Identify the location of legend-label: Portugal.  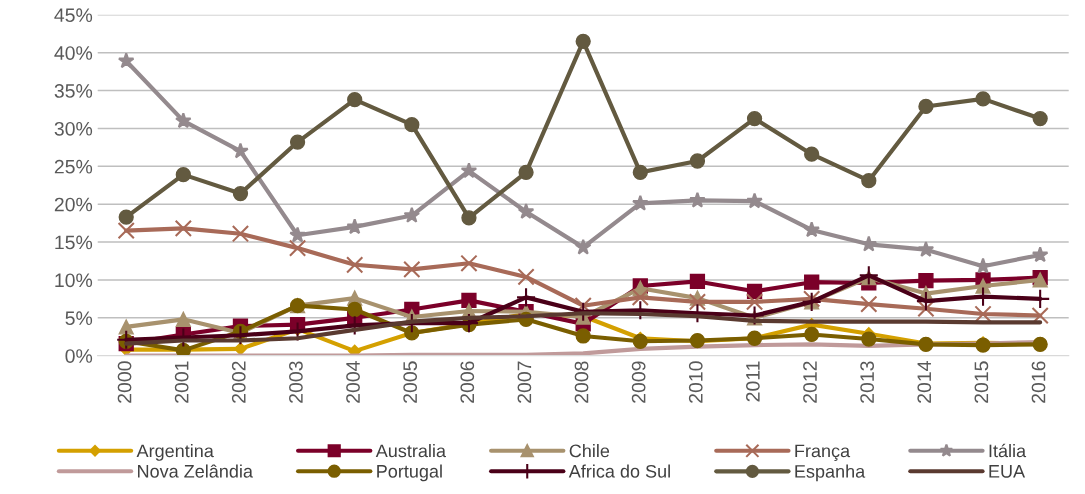
(409, 473).